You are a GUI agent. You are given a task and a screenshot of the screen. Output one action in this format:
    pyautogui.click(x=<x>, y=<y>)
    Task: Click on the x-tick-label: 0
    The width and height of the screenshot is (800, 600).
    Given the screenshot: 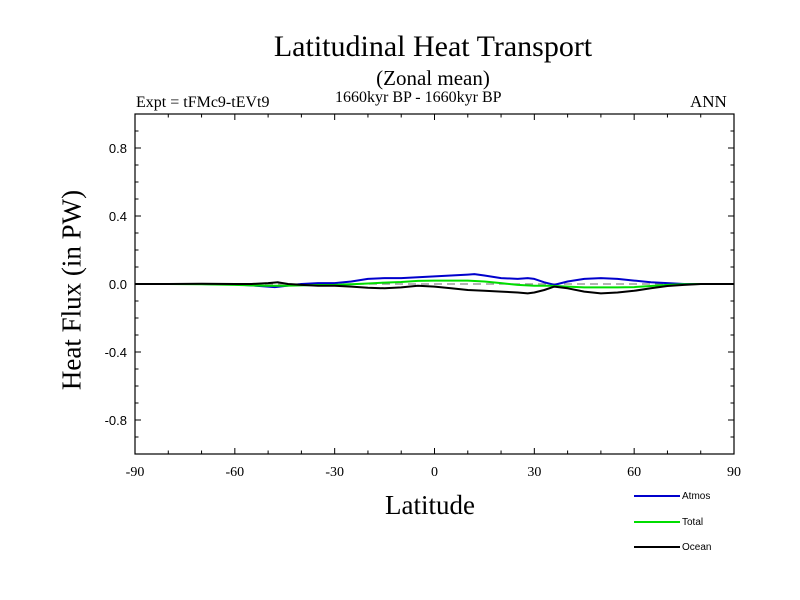 What is the action you would take?
    pyautogui.click(x=434, y=472)
    